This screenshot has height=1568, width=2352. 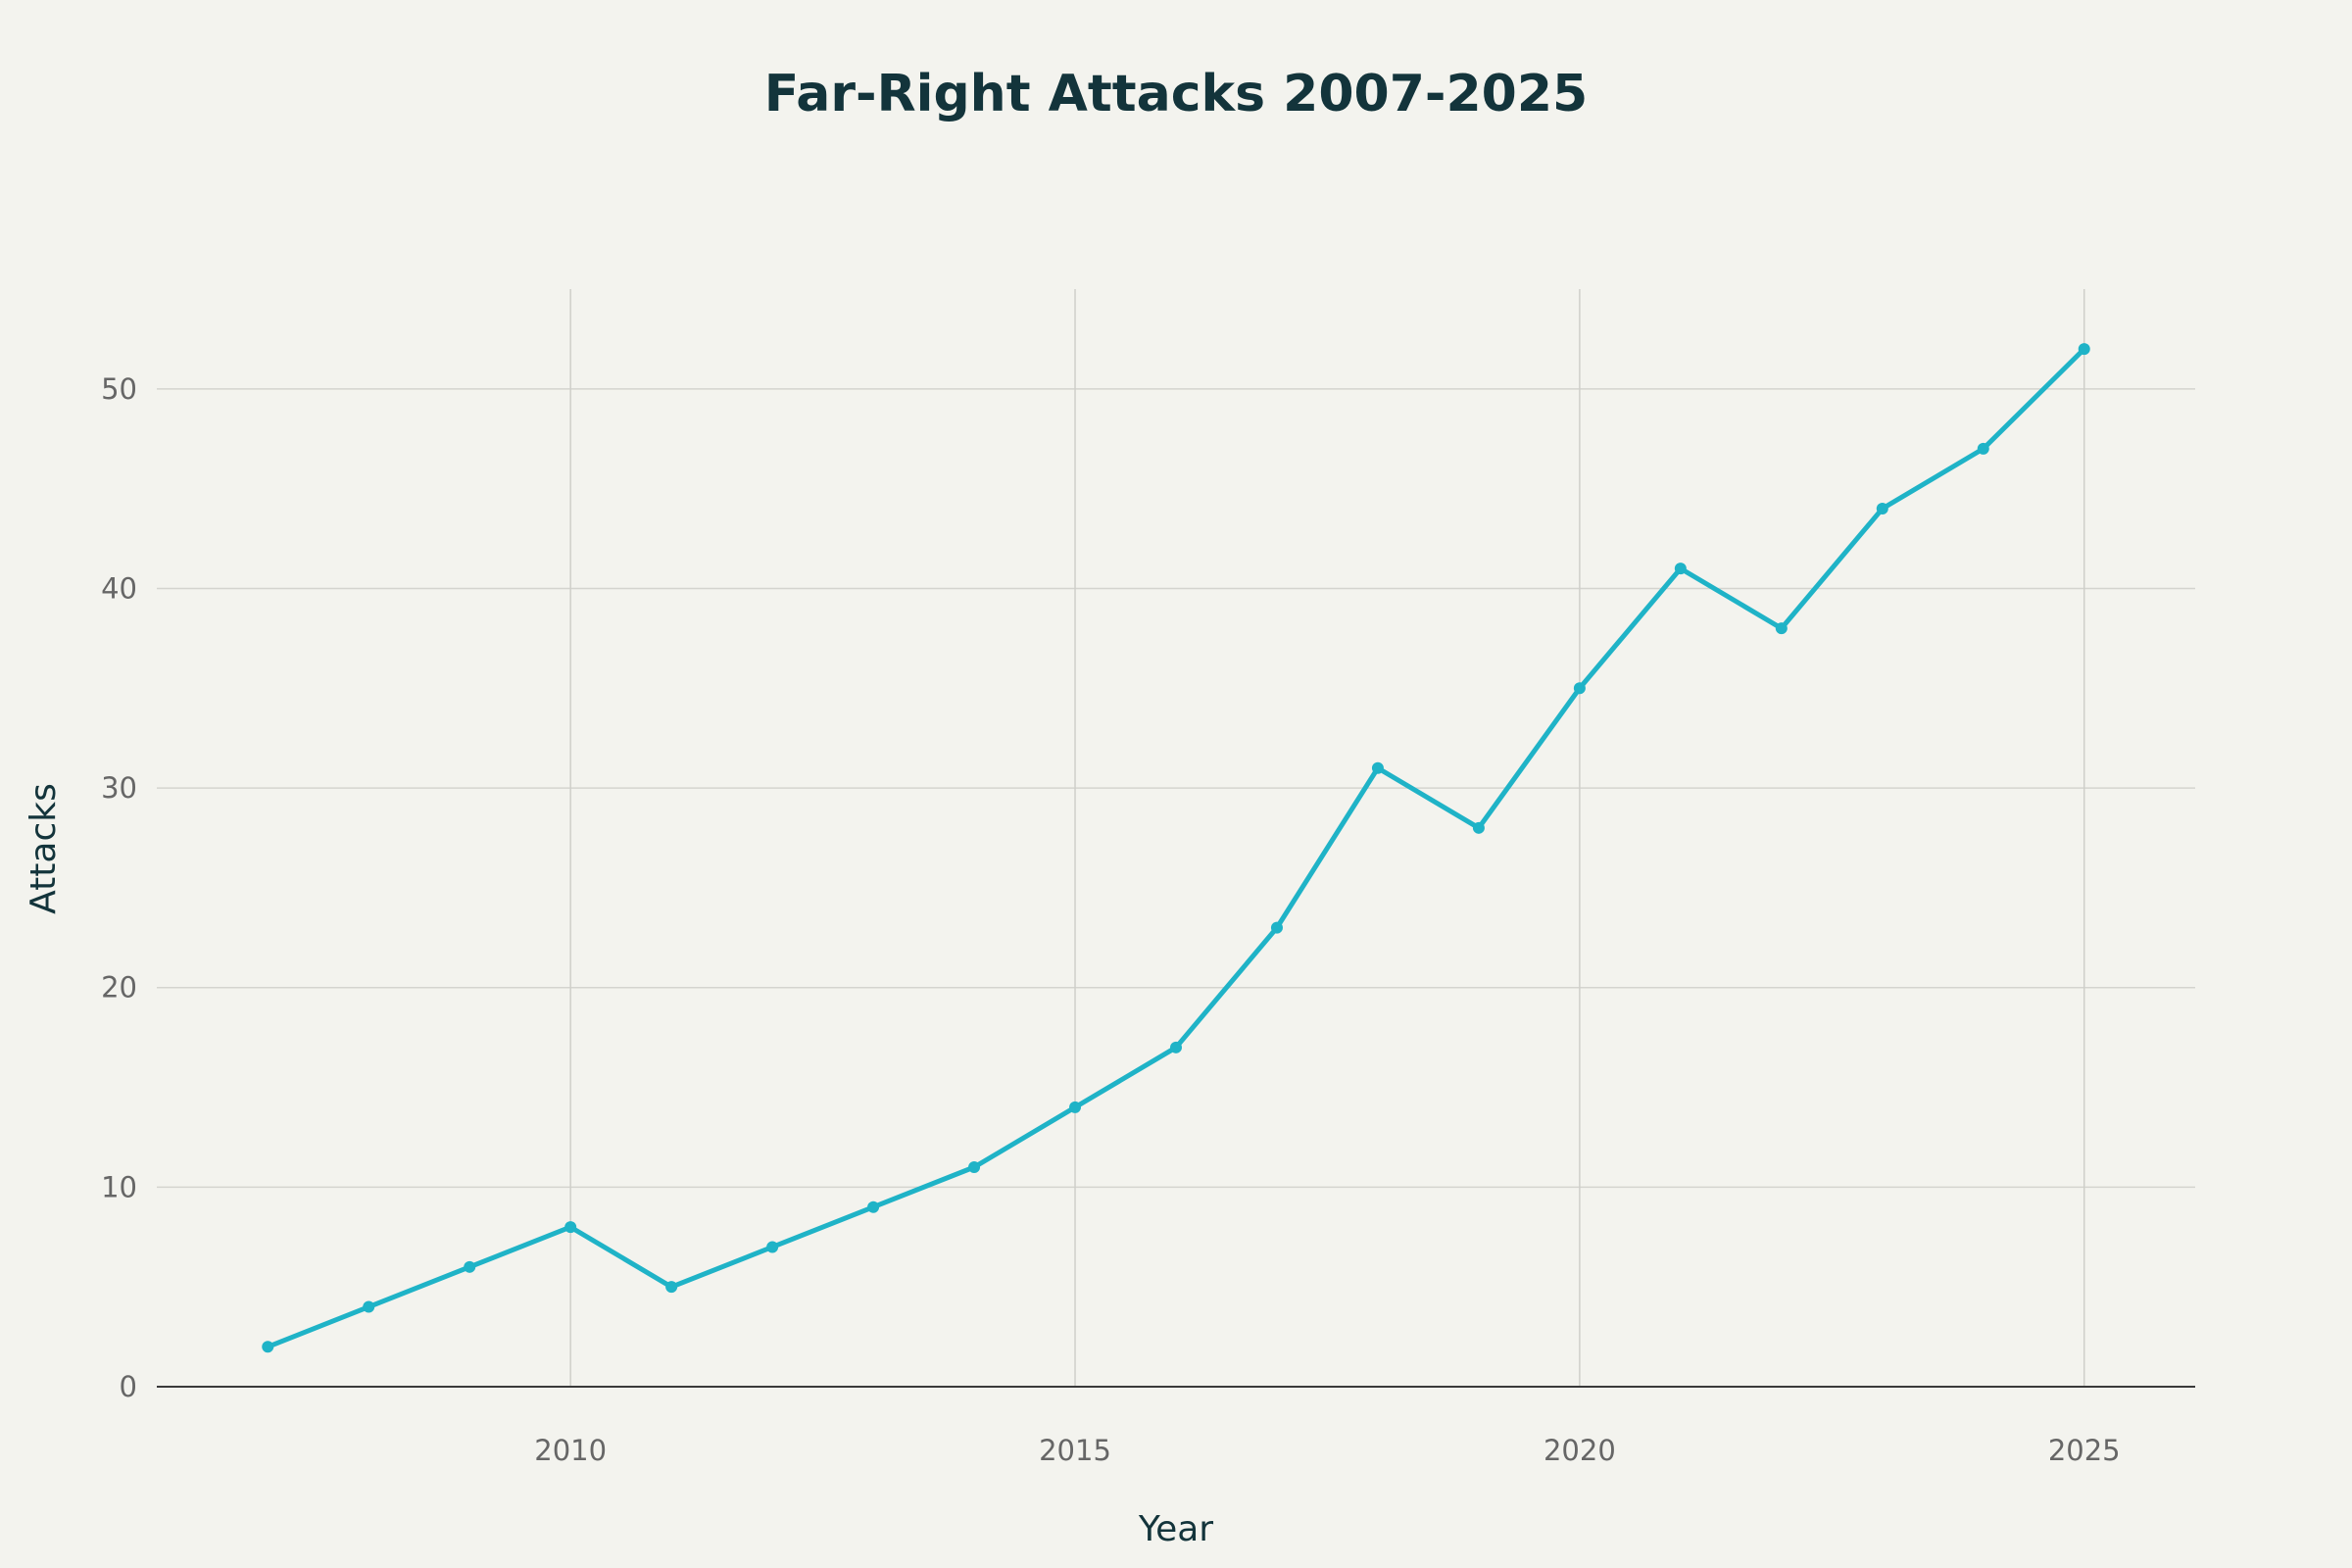 What do you see at coordinates (1327, 1450) in the screenshot?
I see `x-axis-ticks: 2010 2015 2020 2025` at bounding box center [1327, 1450].